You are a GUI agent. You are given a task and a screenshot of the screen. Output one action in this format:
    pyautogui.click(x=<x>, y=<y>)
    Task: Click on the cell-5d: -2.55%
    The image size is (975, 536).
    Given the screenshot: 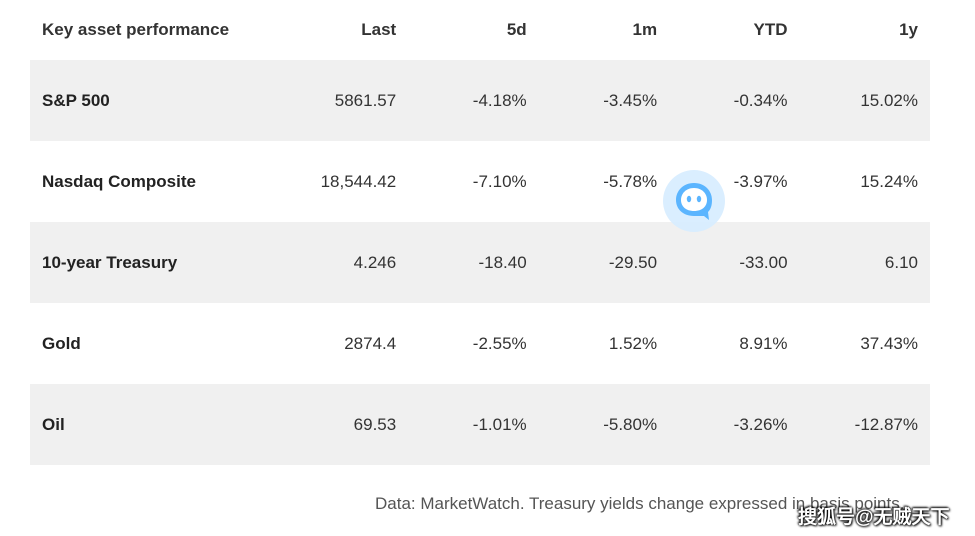 What is the action you would take?
    pyautogui.click(x=499, y=343)
    